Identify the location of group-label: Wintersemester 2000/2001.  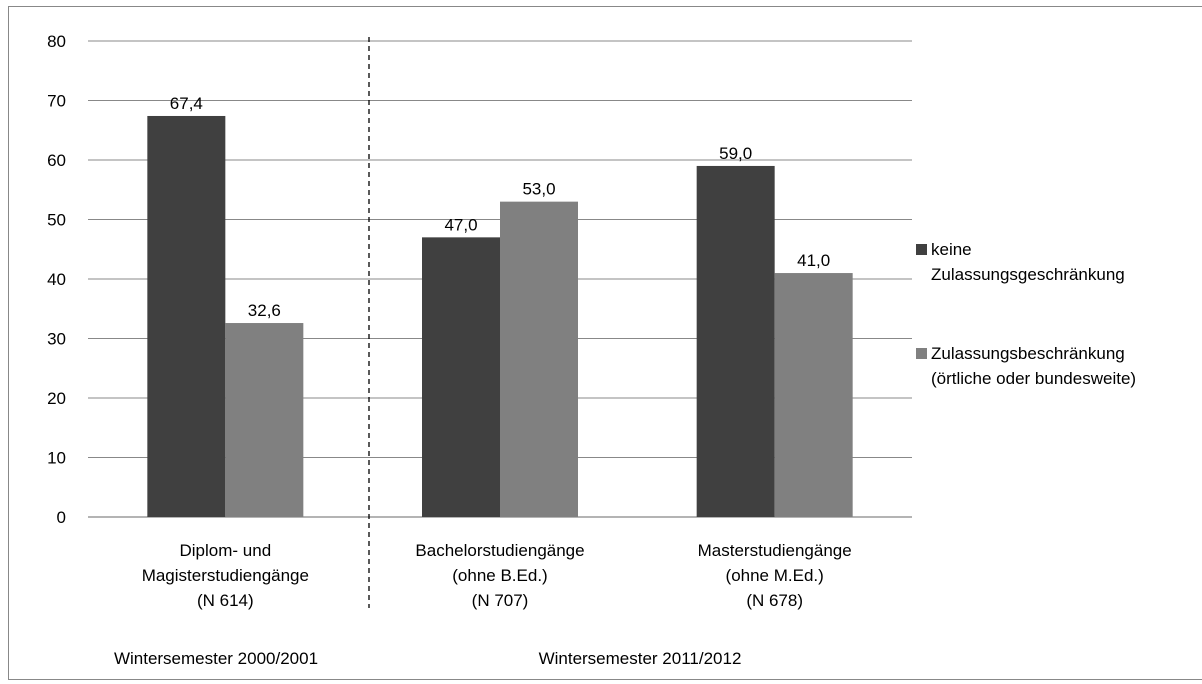
(216, 658).